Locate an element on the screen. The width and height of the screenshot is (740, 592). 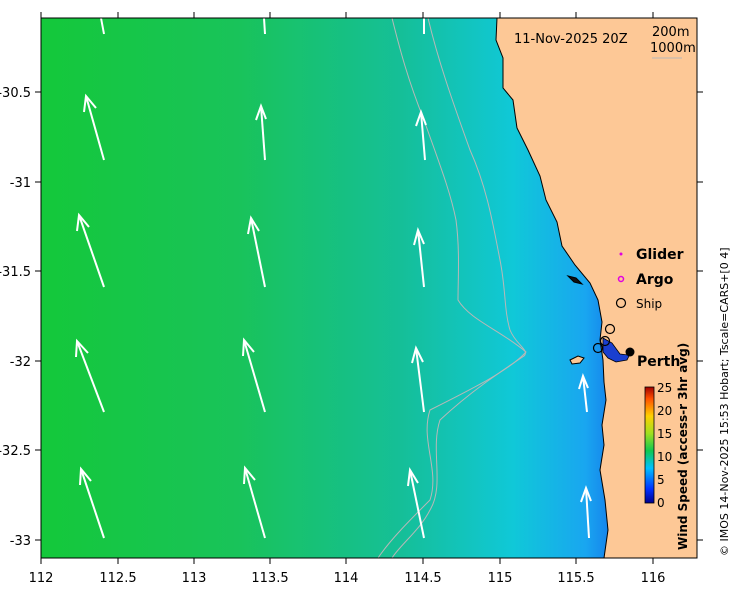
glider-legend-marker is located at coordinates (621, 254).